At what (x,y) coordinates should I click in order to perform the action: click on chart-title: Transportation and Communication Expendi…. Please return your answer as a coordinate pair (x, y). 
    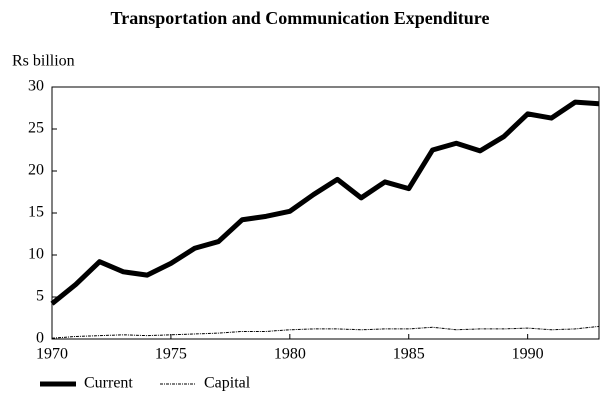
    Looking at the image, I should click on (300, 18).